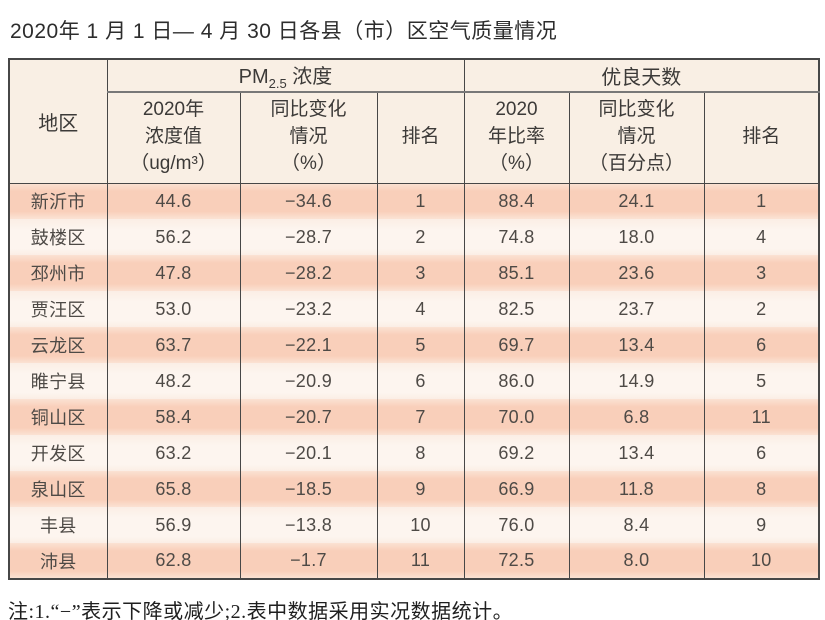 This screenshot has height=620, width=825. Describe the element at coordinates (308, 417) in the screenshot. I see `pm-change-cell: −20.7` at that location.